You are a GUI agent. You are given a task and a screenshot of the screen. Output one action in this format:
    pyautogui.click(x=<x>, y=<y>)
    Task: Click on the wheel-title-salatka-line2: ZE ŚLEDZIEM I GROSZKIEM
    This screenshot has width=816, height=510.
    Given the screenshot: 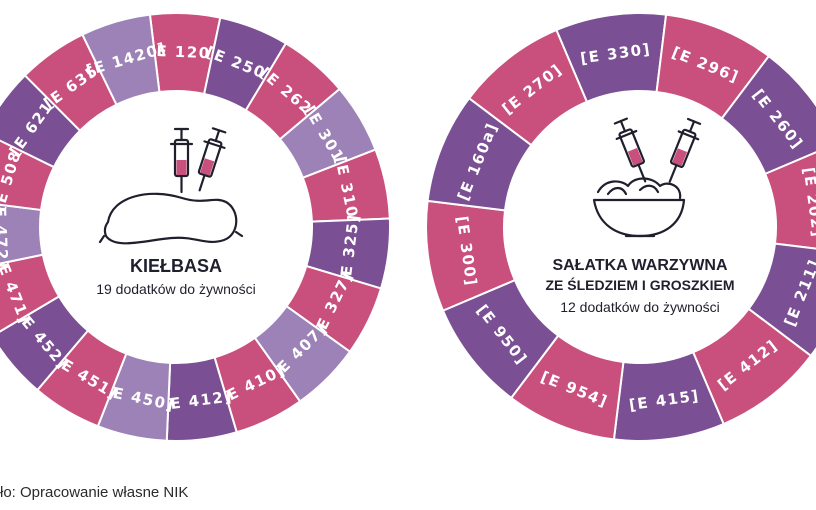 What is the action you would take?
    pyautogui.click(x=639, y=284)
    